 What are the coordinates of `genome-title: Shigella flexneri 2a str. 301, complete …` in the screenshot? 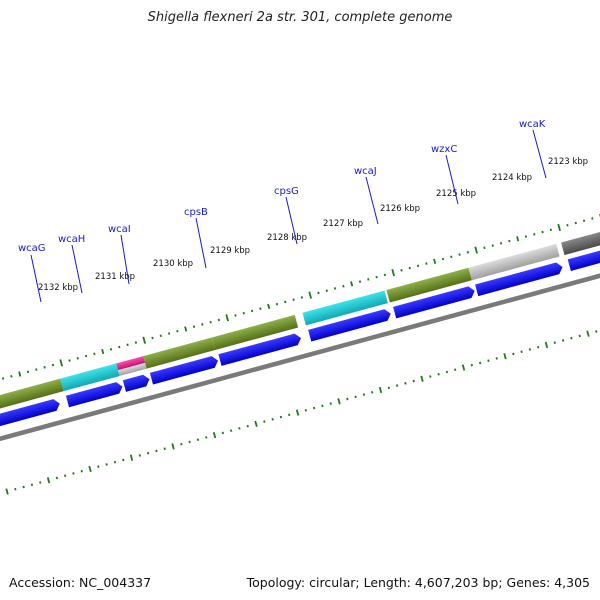 It's located at (300, 17).